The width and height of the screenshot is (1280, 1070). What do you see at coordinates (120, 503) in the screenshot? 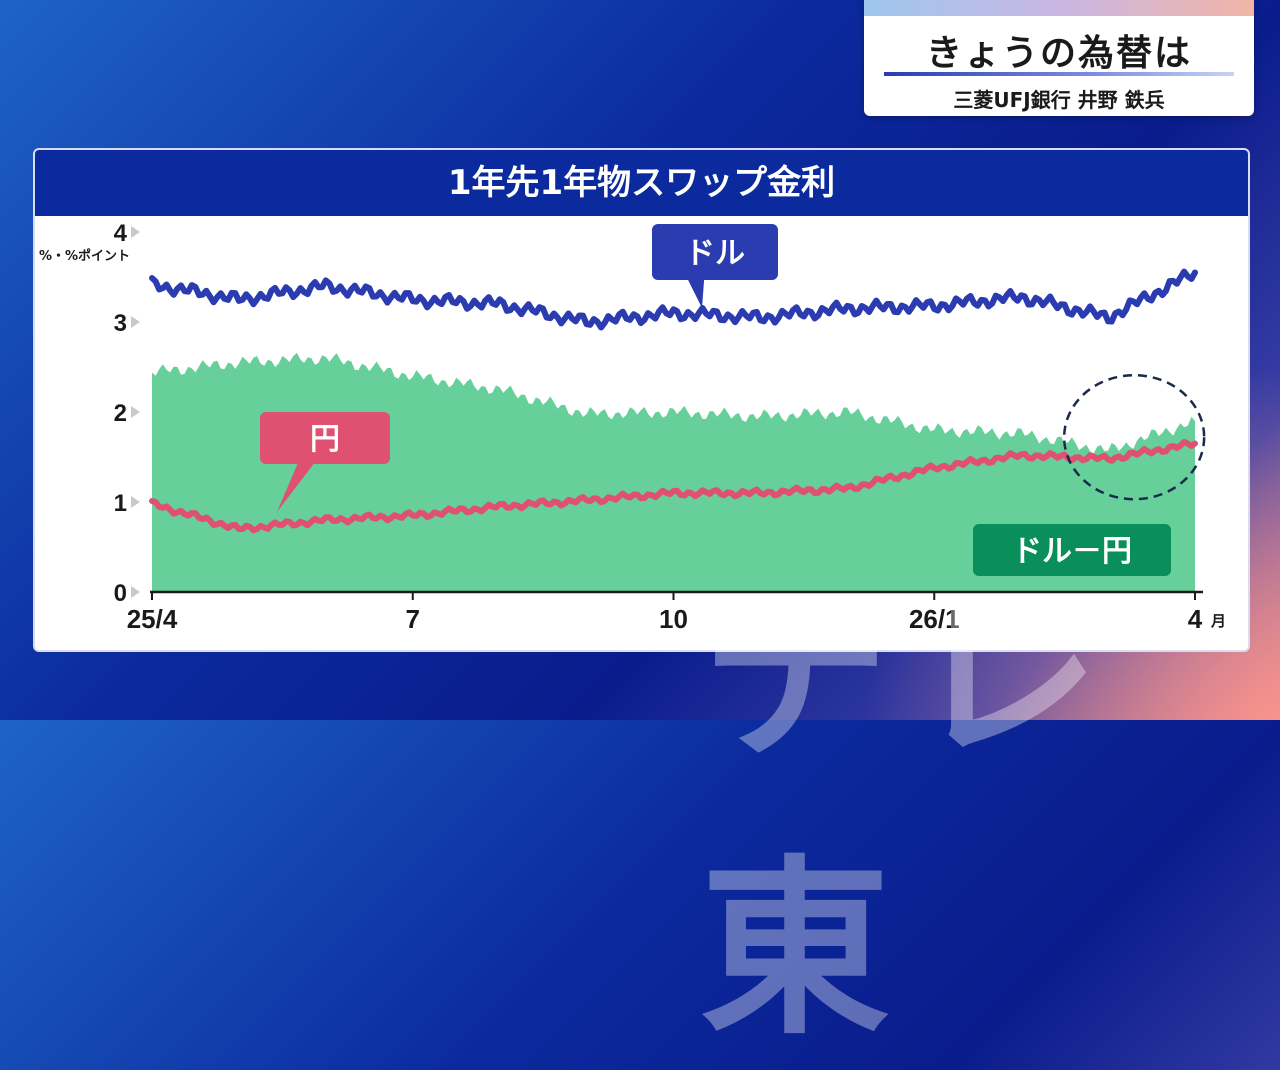
I see `y-tick-label-1: 1` at bounding box center [120, 503].